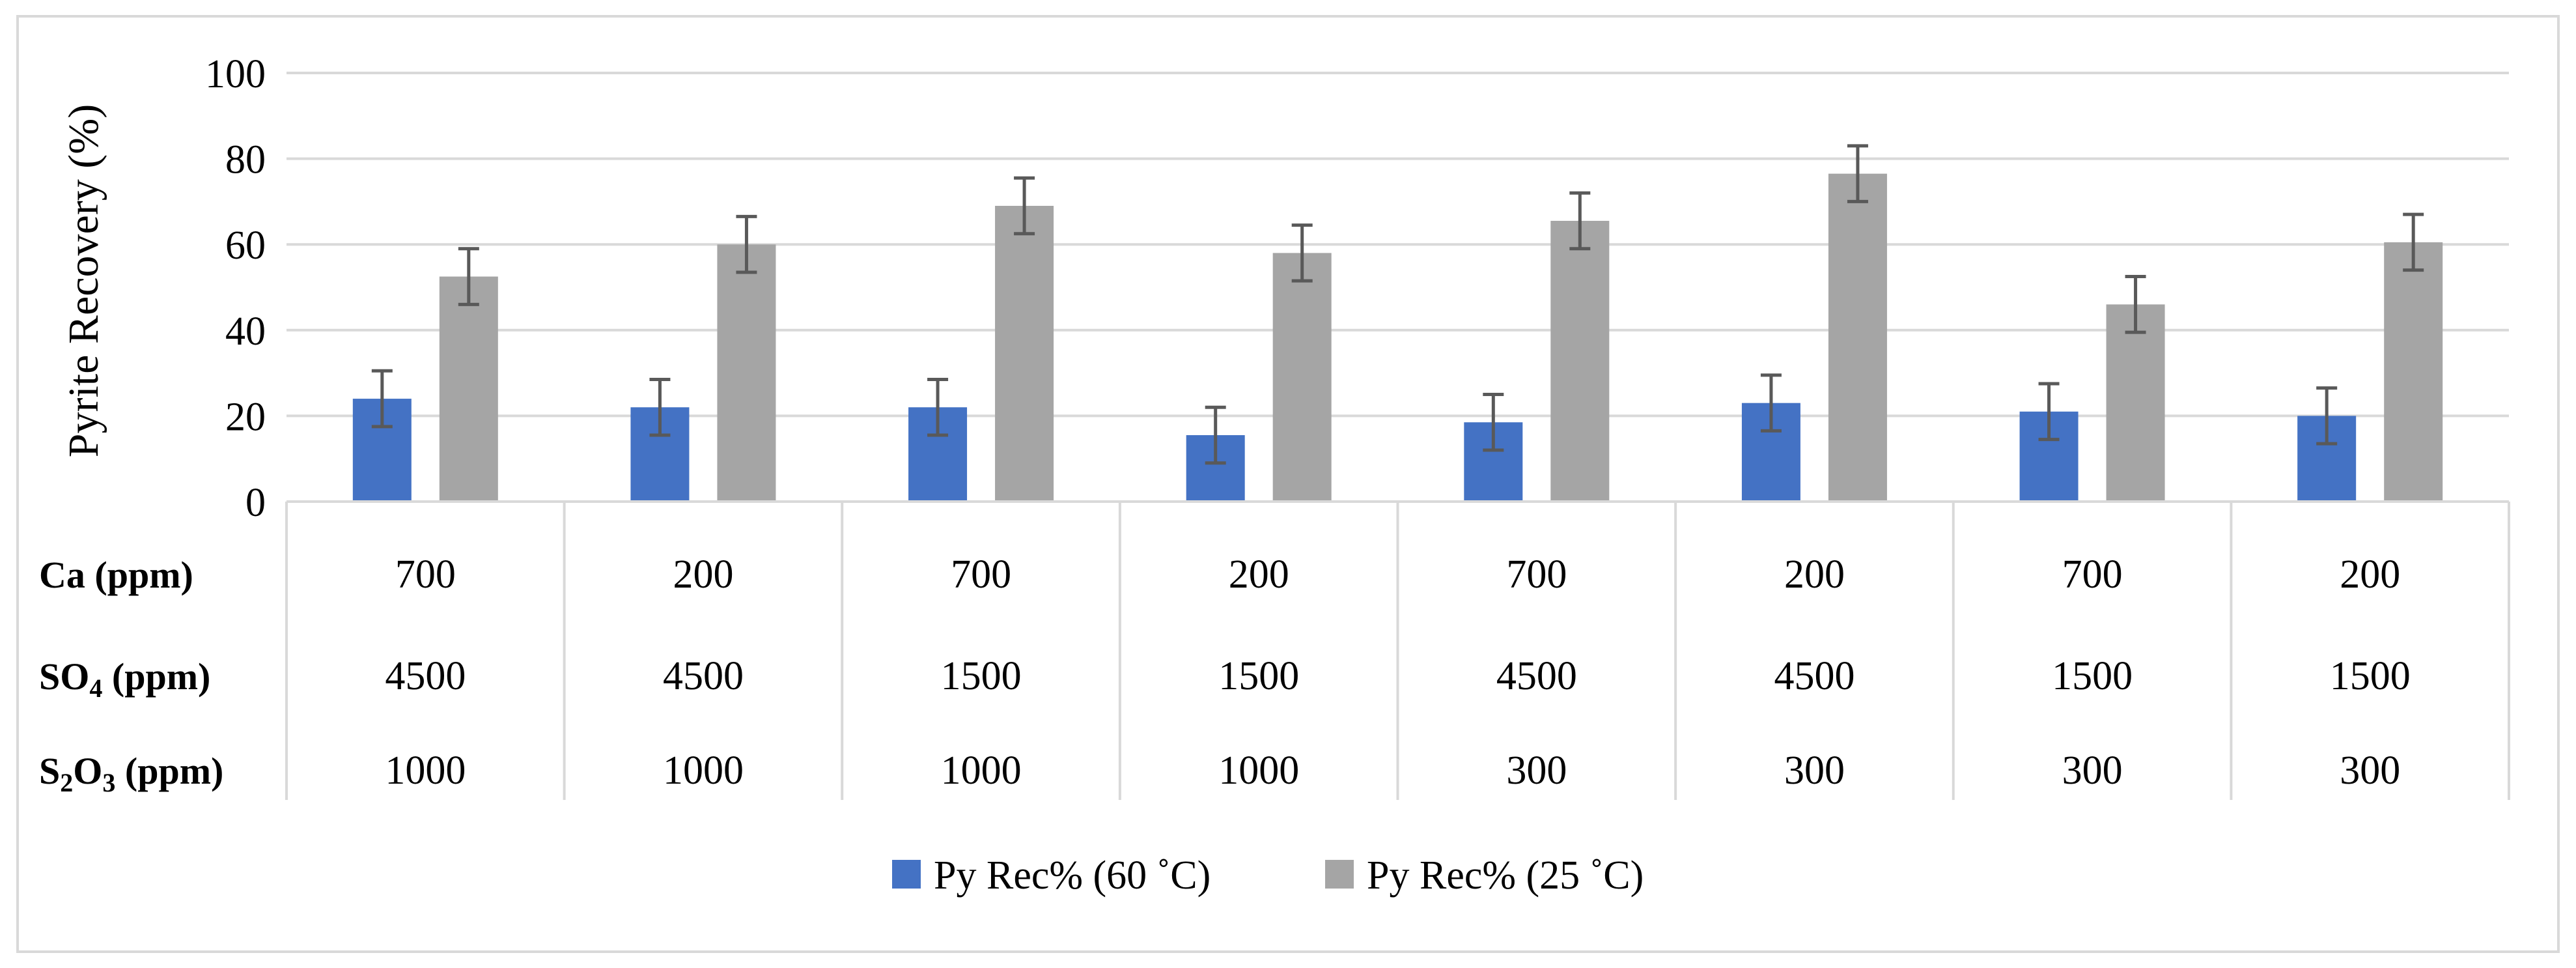  What do you see at coordinates (256, 503) in the screenshot?
I see `y-tick-label: 0` at bounding box center [256, 503].